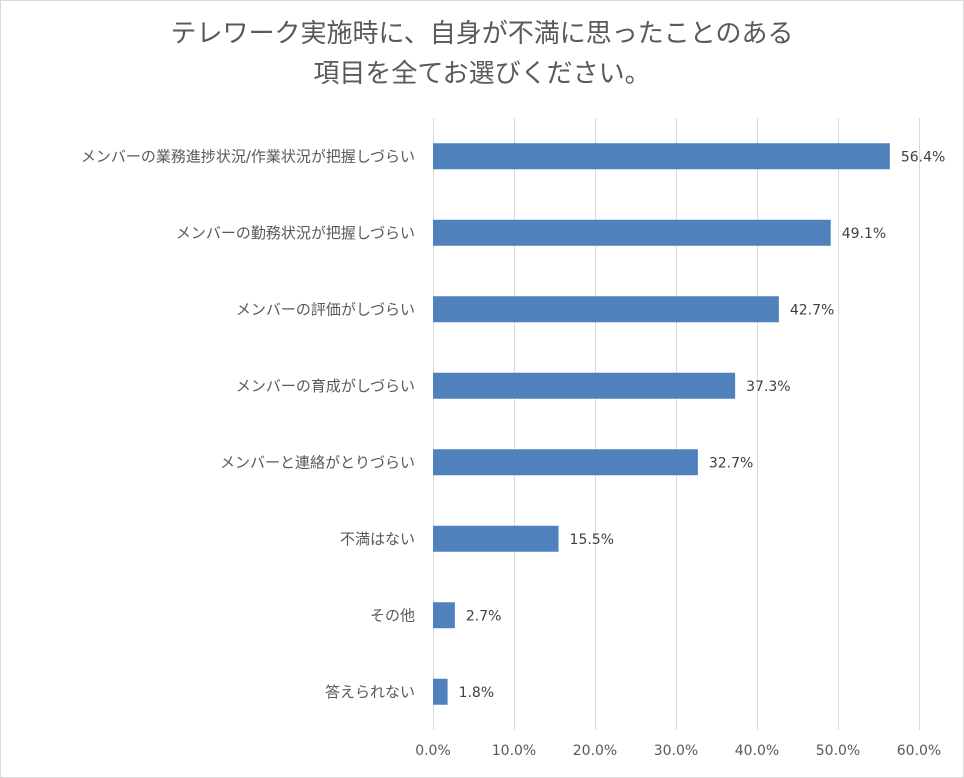 This screenshot has height=778, width=964. What do you see at coordinates (482, 34) in the screenshot?
I see `chart-title-line-1: テレワーク実施時に、自身が不満に思ったことのある` at bounding box center [482, 34].